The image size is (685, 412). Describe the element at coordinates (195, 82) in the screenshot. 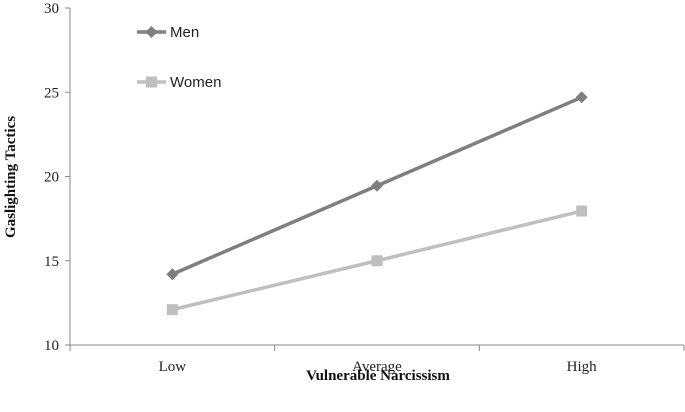

I see `legend-label-women: Women` at that location.